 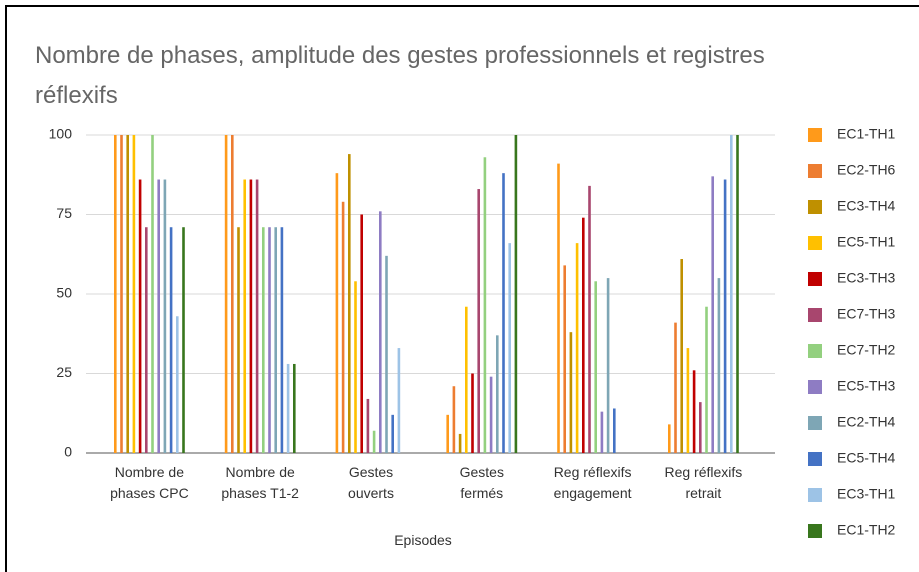 What do you see at coordinates (64, 372) in the screenshot?
I see `y-tick-label: 25` at bounding box center [64, 372].